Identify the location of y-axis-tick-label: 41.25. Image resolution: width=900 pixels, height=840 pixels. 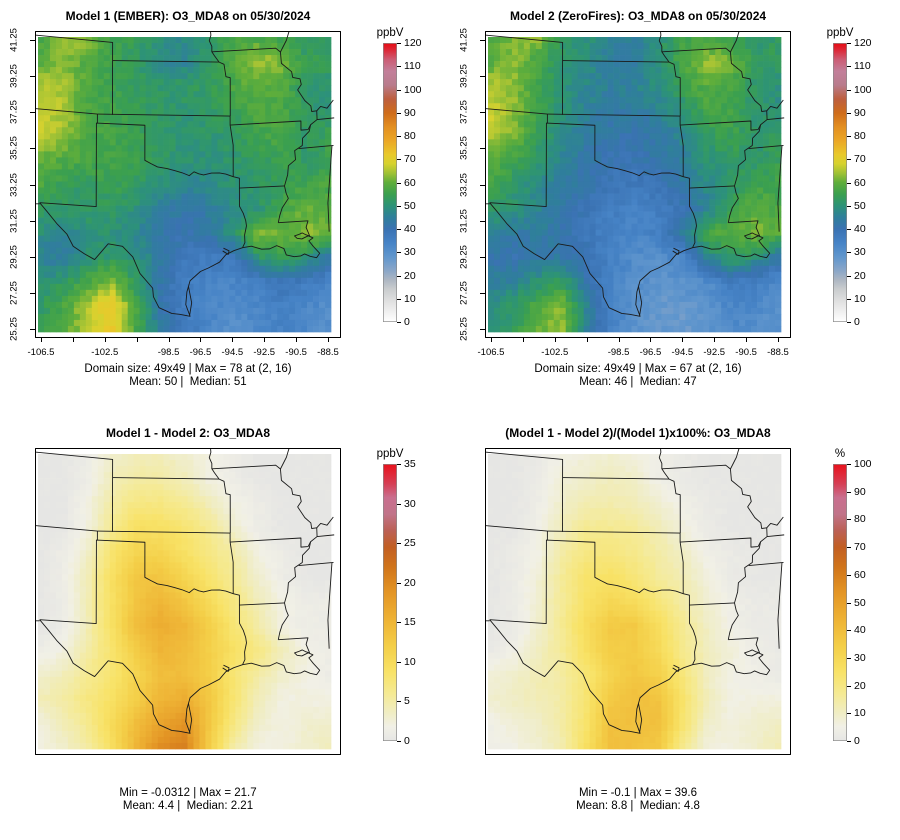
(464, 40).